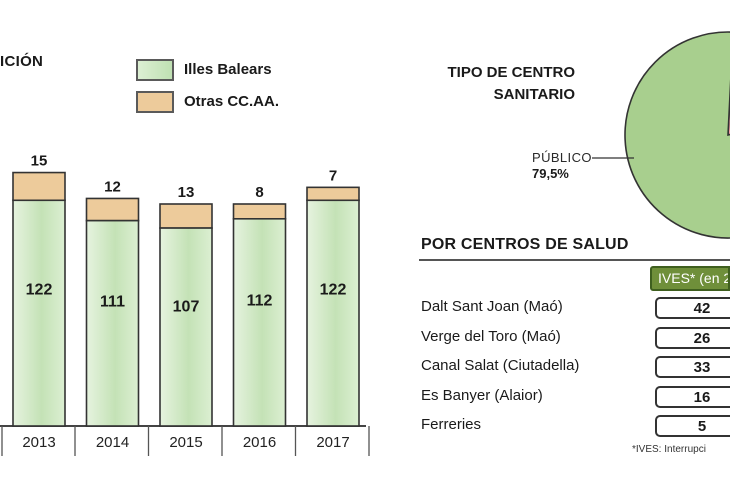 Image resolution: width=730 pixels, height=500 pixels. What do you see at coordinates (487, 84) in the screenshot?
I see `pie-title: TIPO DE CENTRO SANITARIO` at bounding box center [487, 84].